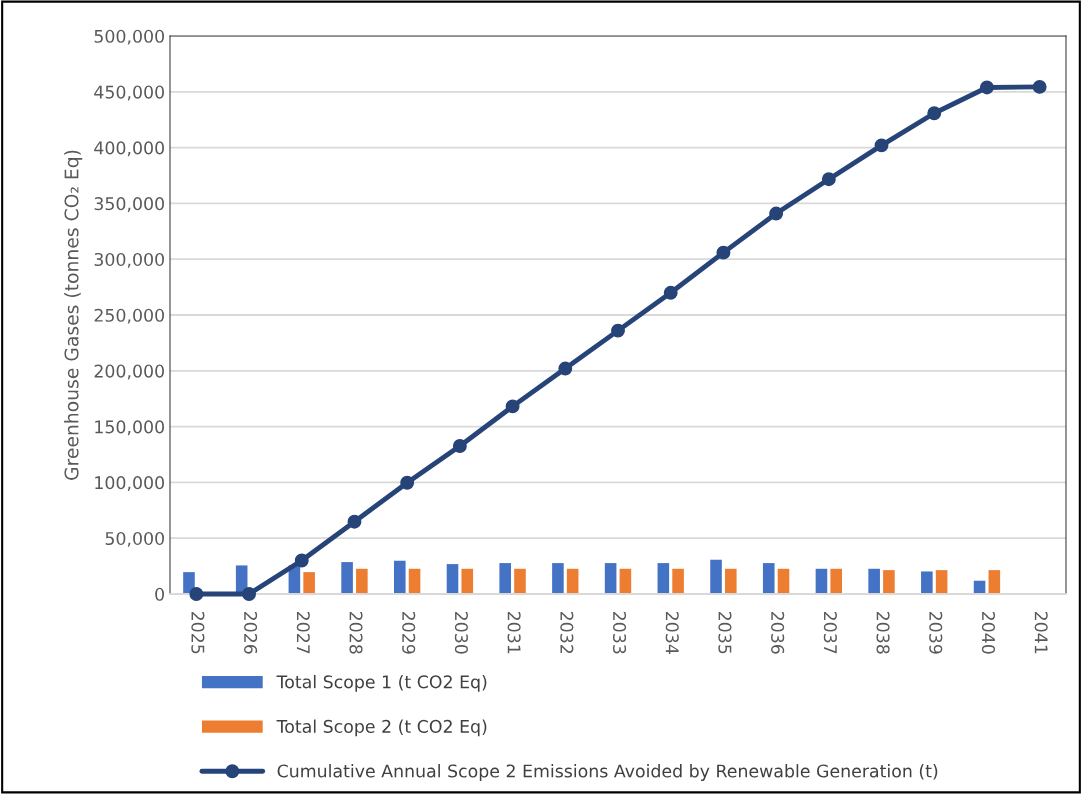 The image size is (1082, 794). What do you see at coordinates (607, 772) in the screenshot?
I see `legend-label: Cumulative Annual Scope 2 Emissions Avoided by Renewable Generation (t)` at bounding box center [607, 772].